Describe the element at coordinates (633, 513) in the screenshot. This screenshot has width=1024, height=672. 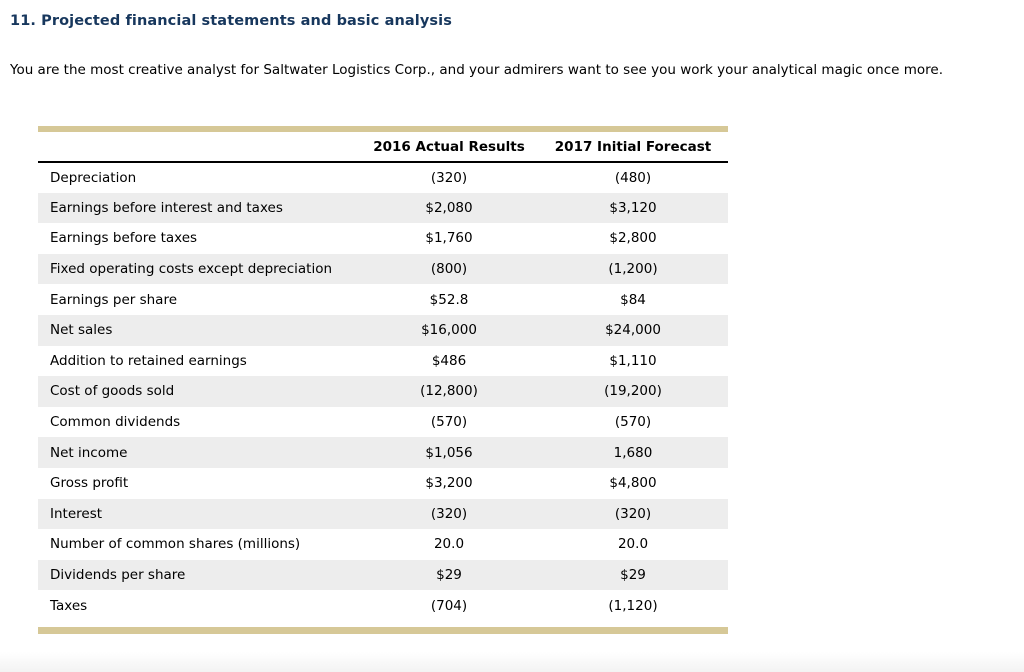
I see `value-2017-forecast: (320)` at that location.